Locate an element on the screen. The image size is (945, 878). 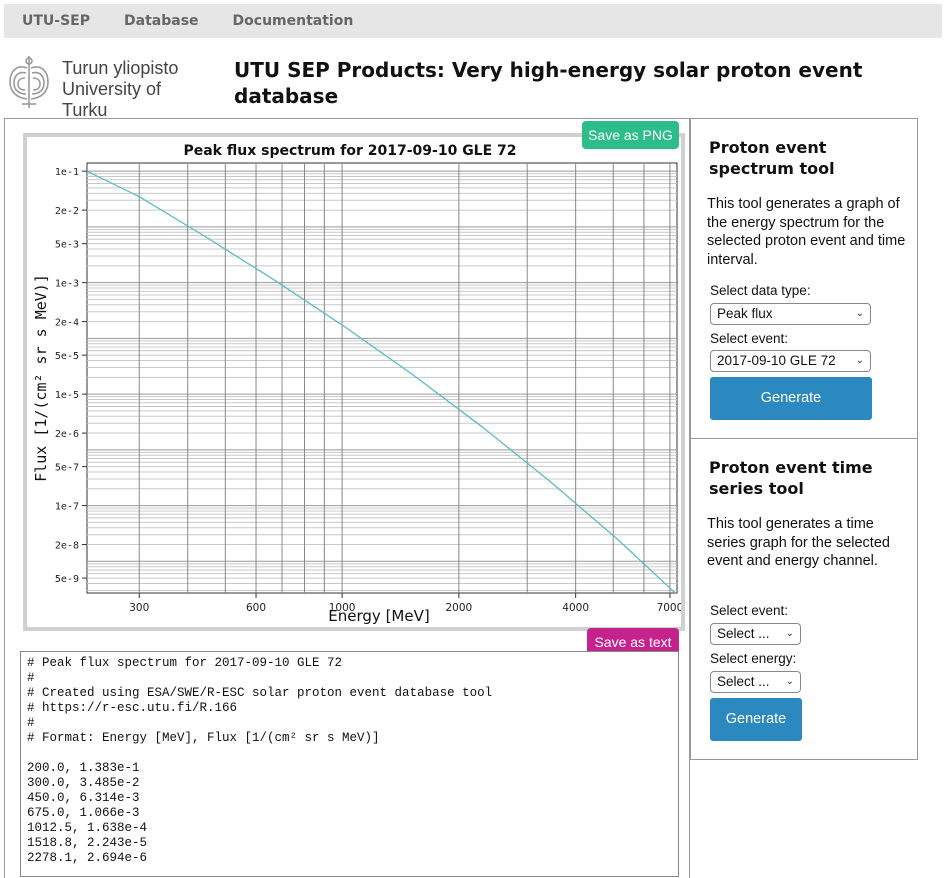
output-data-line: 300.0, 3.485e-2 is located at coordinates (83, 783).